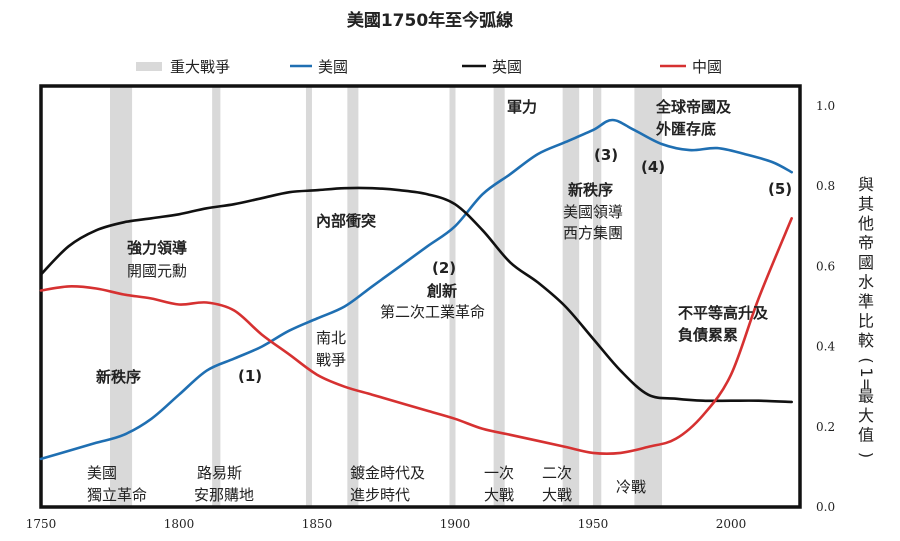 The width and height of the screenshot is (900, 541). I want to click on annotation-marker-4: (4), so click(653, 167).